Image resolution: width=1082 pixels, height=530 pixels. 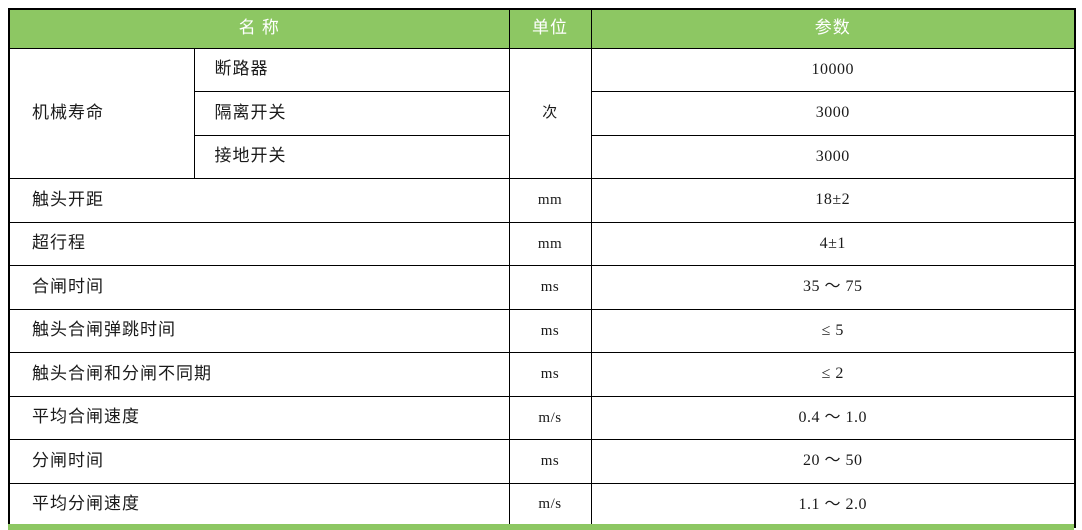 I want to click on table-row: 平均合闸速度 m/s 0.4 ～ 1.0, so click(x=542, y=417).